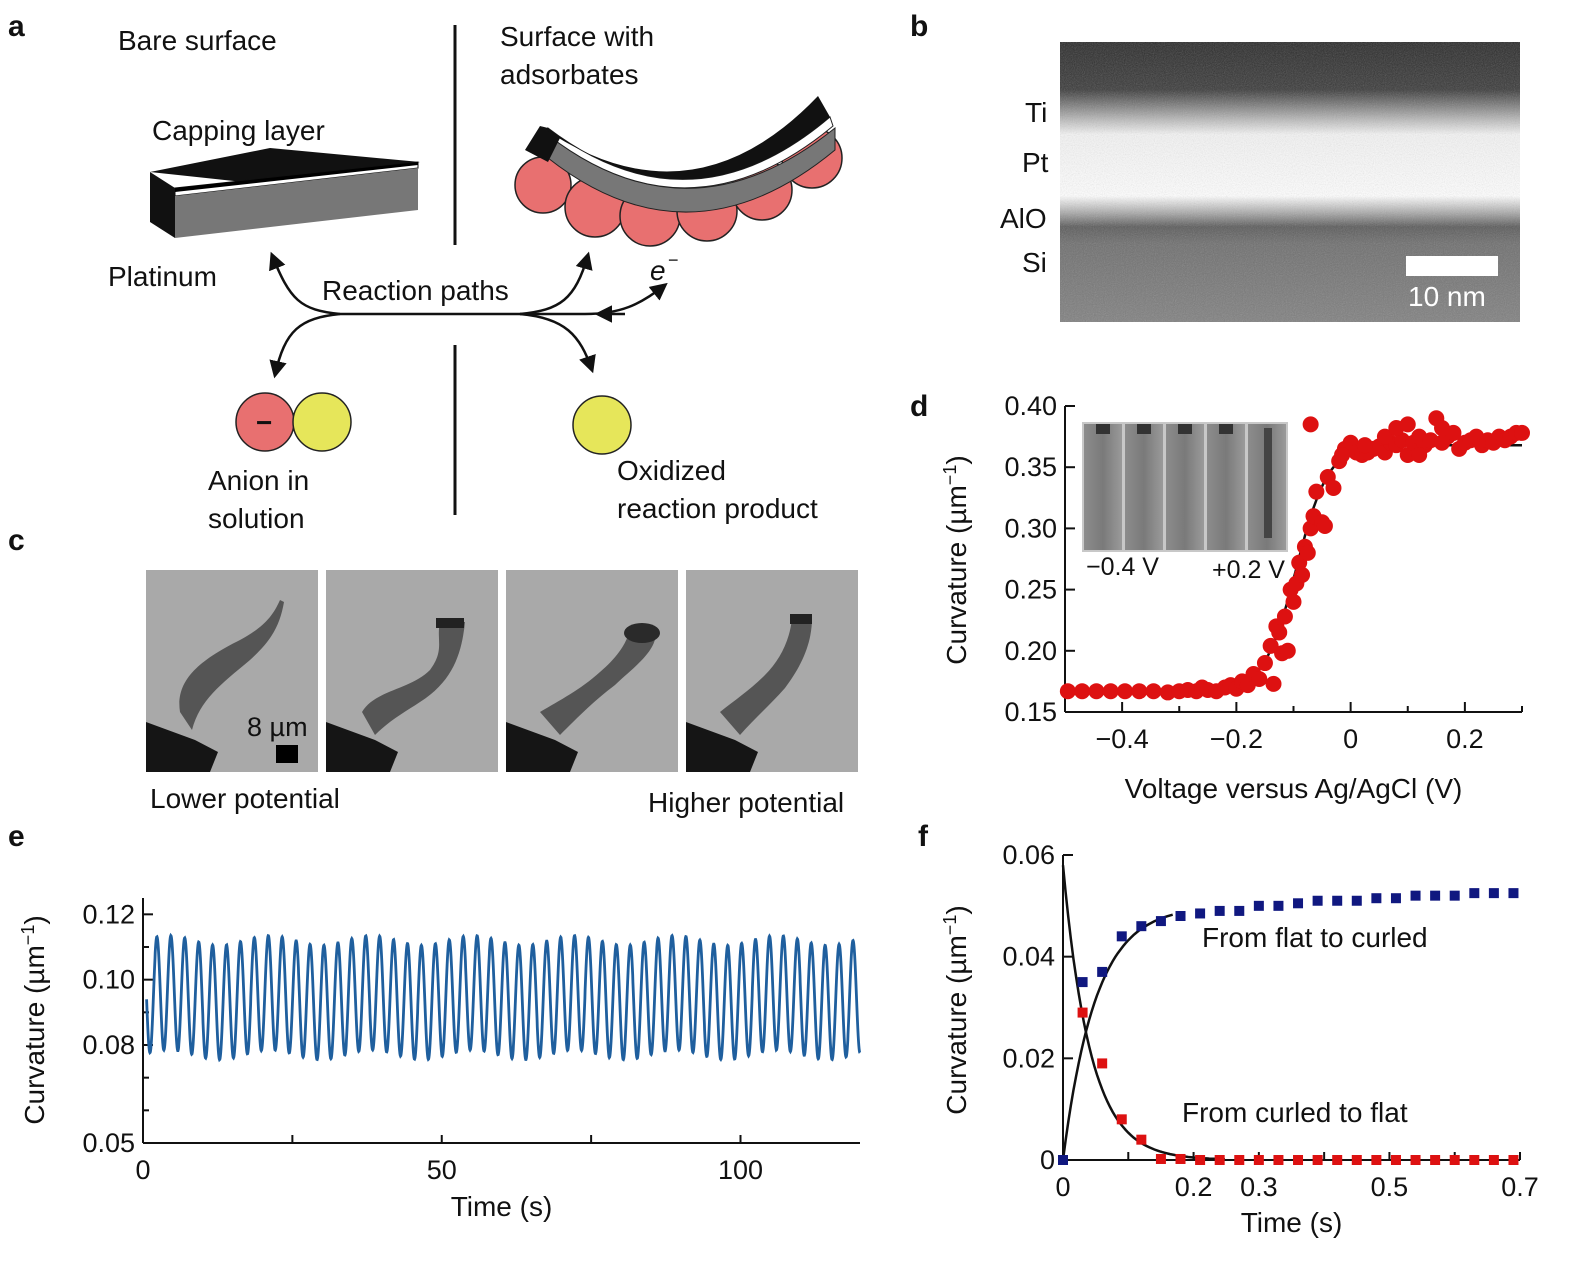  I want to click on y-tick-label: 0.06, so click(1028, 855).